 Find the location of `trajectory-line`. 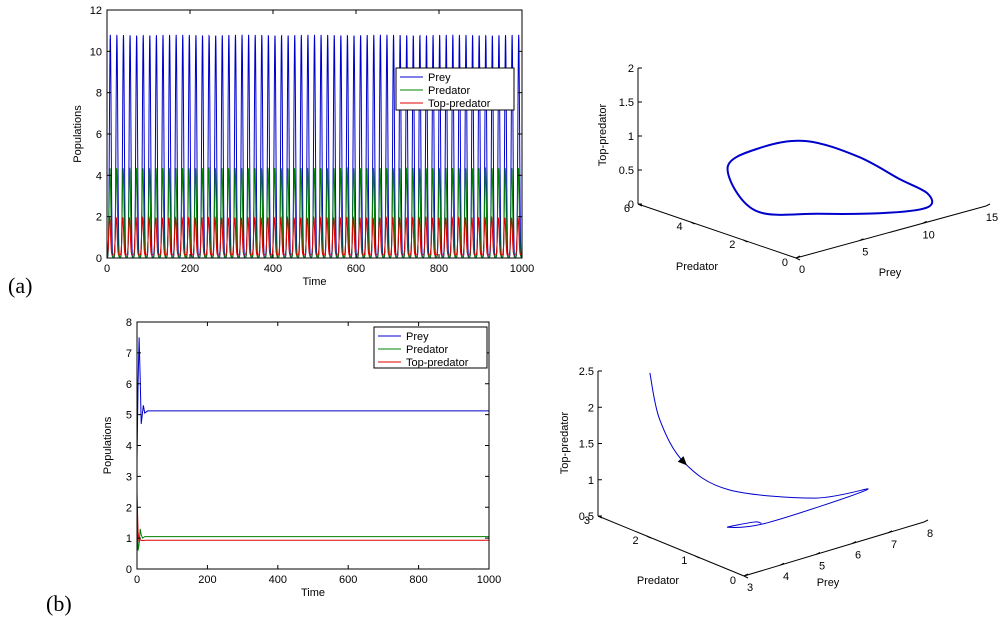

trajectory-line is located at coordinates (830, 177).